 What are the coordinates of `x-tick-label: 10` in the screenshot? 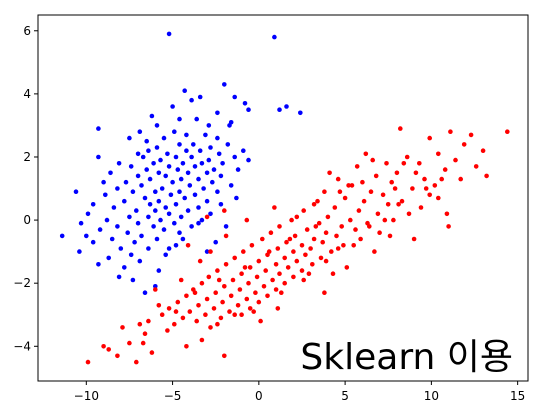 It's located at (431, 396).